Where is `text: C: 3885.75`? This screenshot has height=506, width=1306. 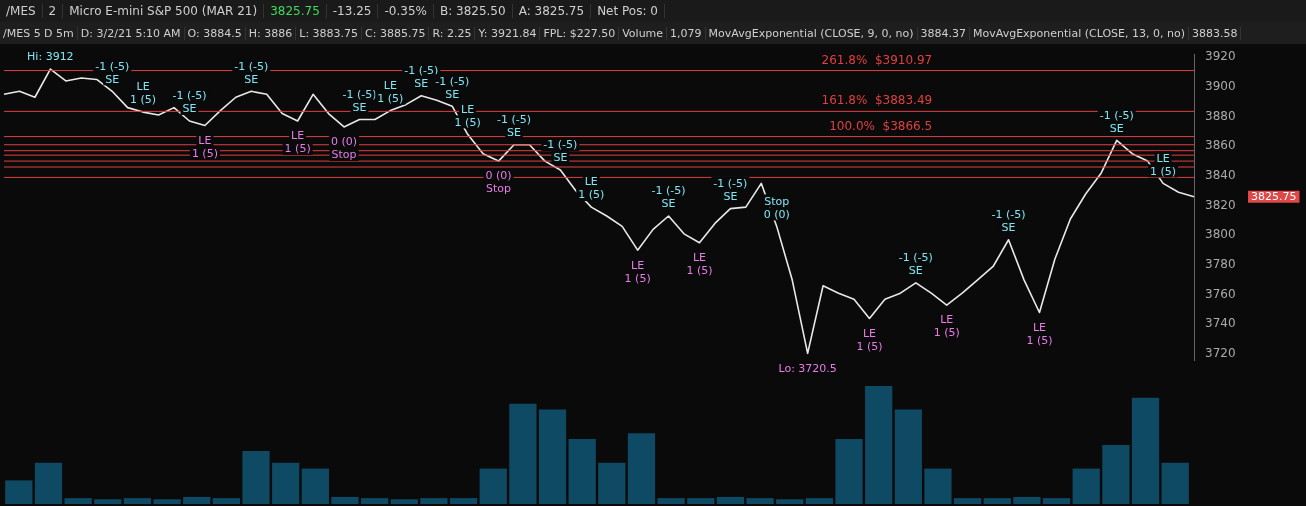 text: C: 3885.75 is located at coordinates (396, 33).